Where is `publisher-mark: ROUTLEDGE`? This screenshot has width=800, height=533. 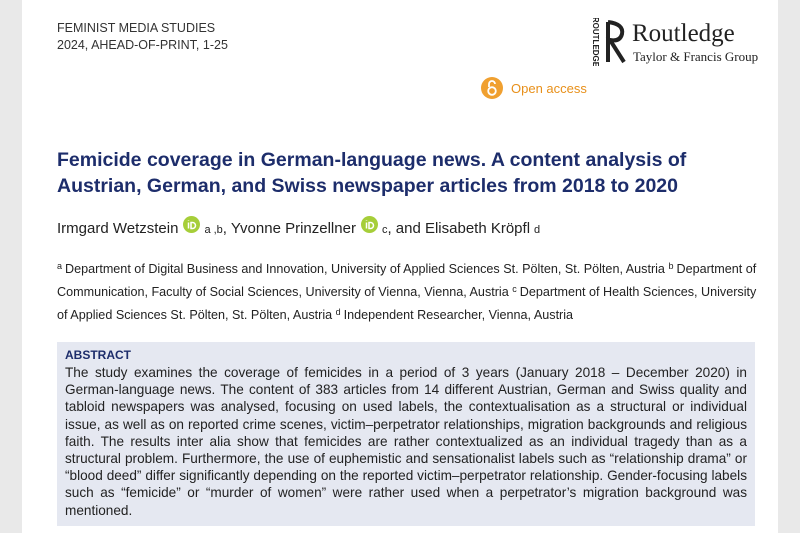
publisher-mark: ROUTLEDGE is located at coordinates (595, 42).